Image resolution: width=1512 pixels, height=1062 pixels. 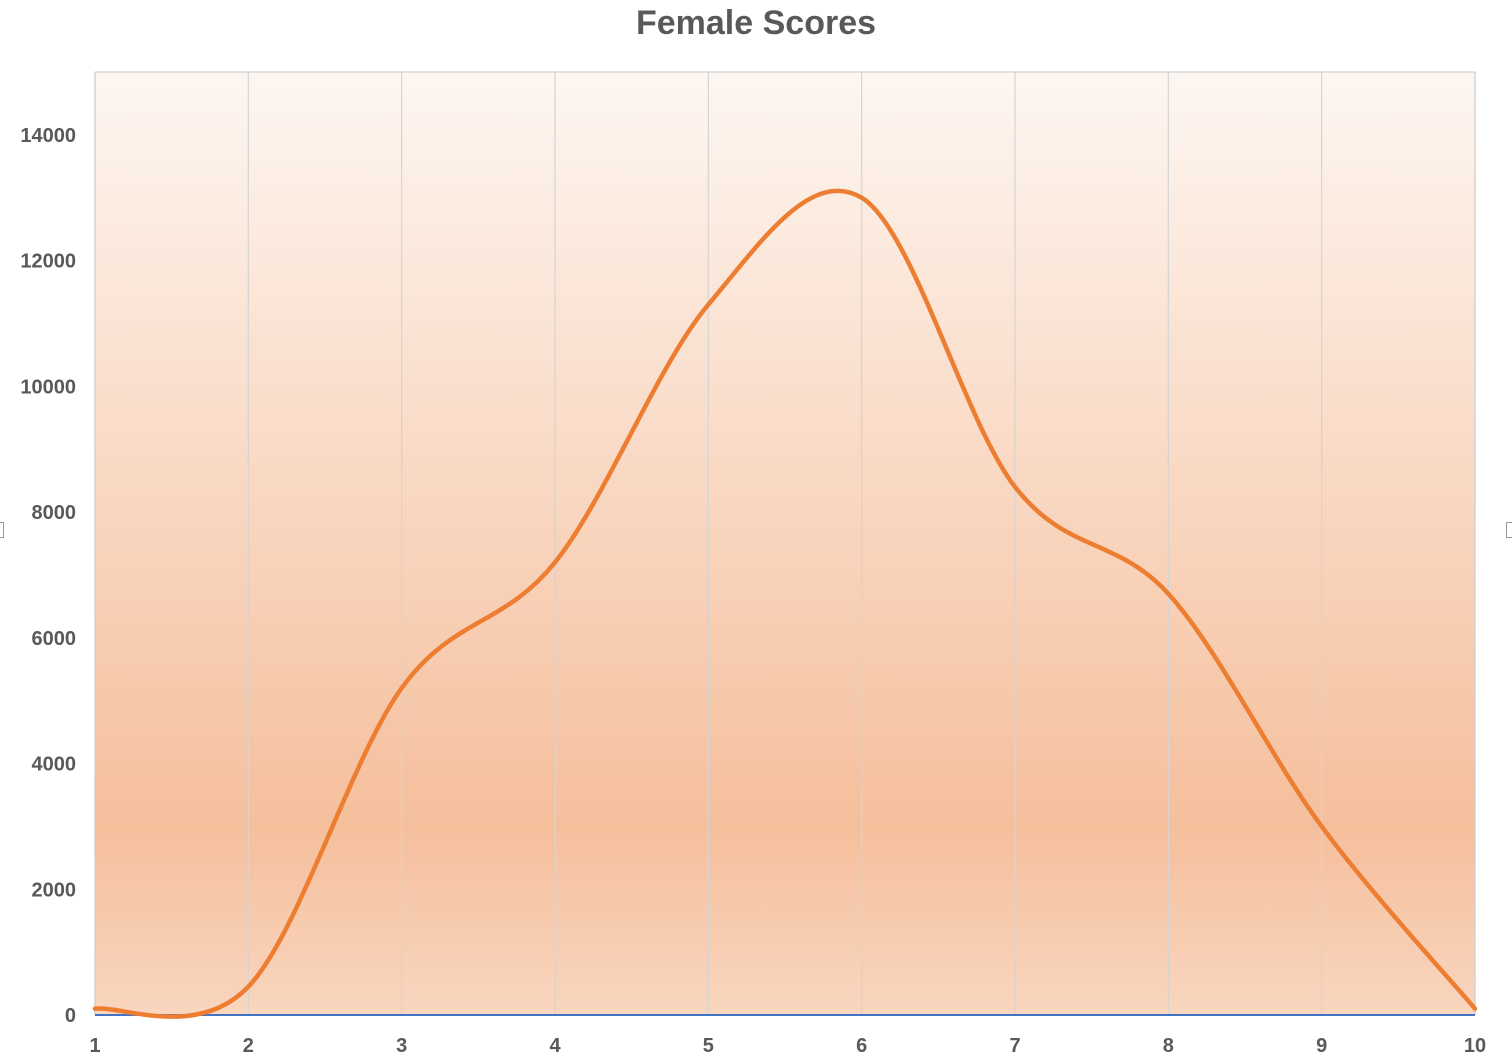 What do you see at coordinates (1321, 1046) in the screenshot?
I see `x-tick-label: 9` at bounding box center [1321, 1046].